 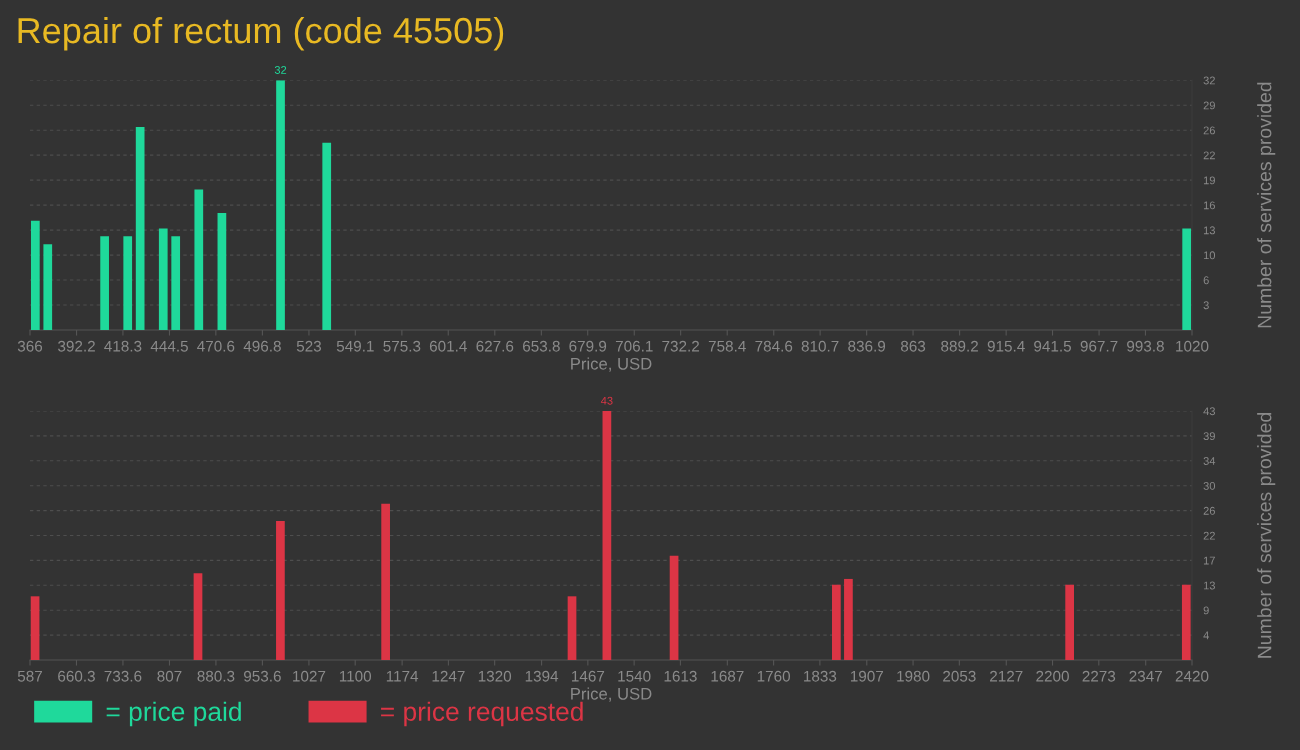 I want to click on x-tick-label: 2273, so click(x=1099, y=676).